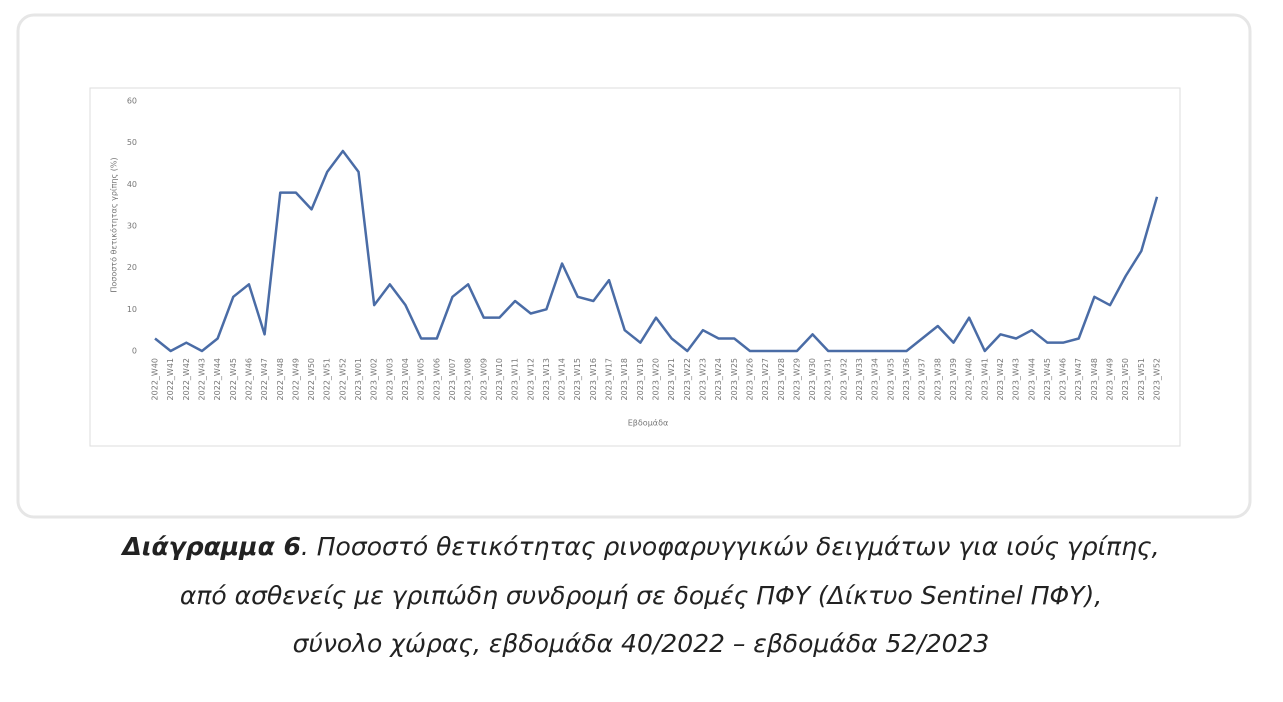 The width and height of the screenshot is (1283, 702). What do you see at coordinates (648, 423) in the screenshot?
I see `x-axis-title: Εβδομάδα` at bounding box center [648, 423].